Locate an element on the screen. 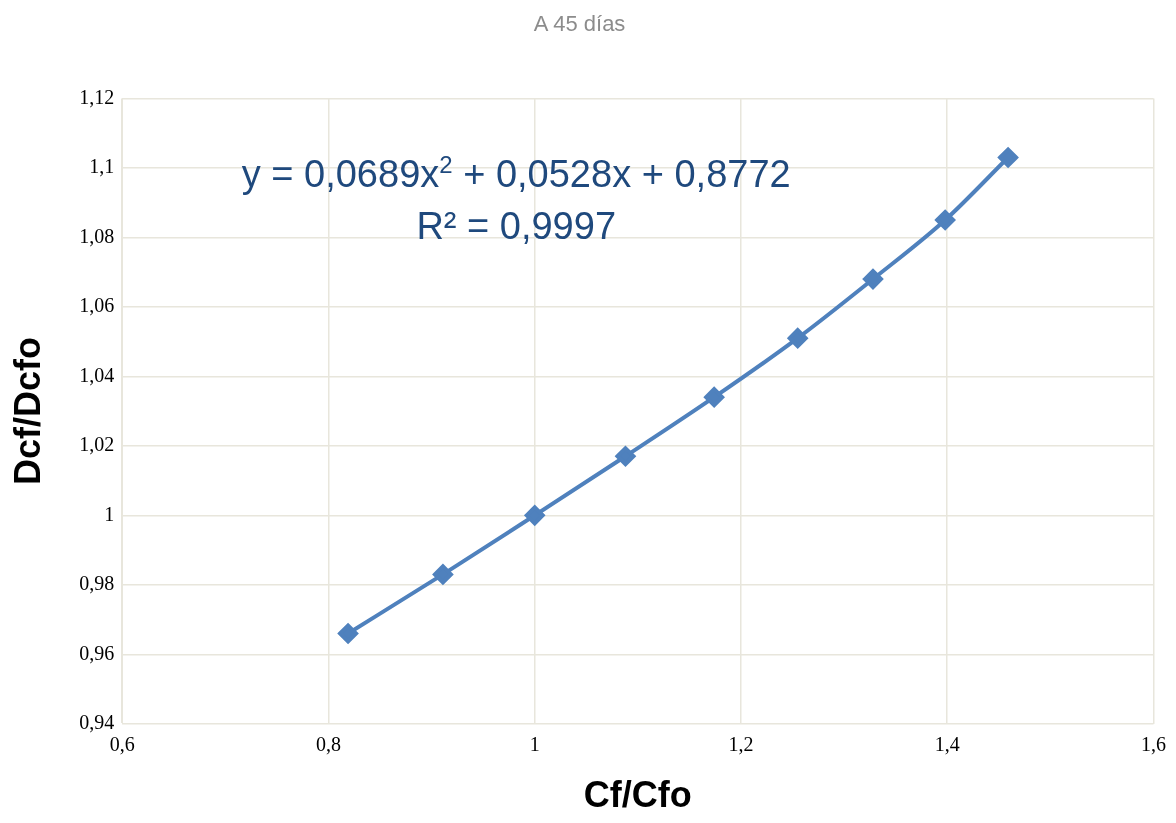 Image resolution: width=1176 pixels, height=823 pixels. x-tick-label: 1 is located at coordinates (534, 744).